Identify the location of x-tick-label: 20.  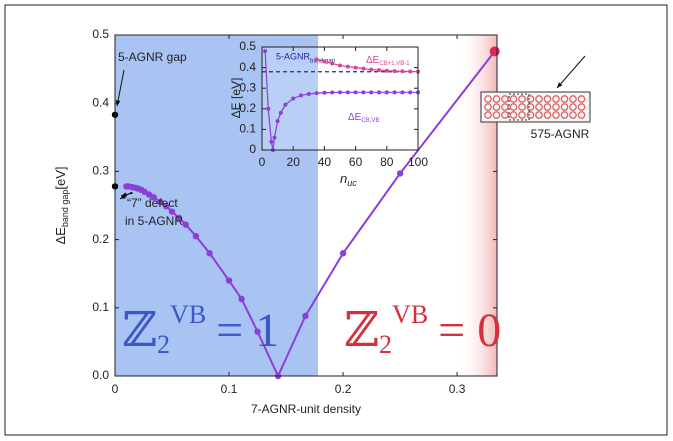
(294, 162).